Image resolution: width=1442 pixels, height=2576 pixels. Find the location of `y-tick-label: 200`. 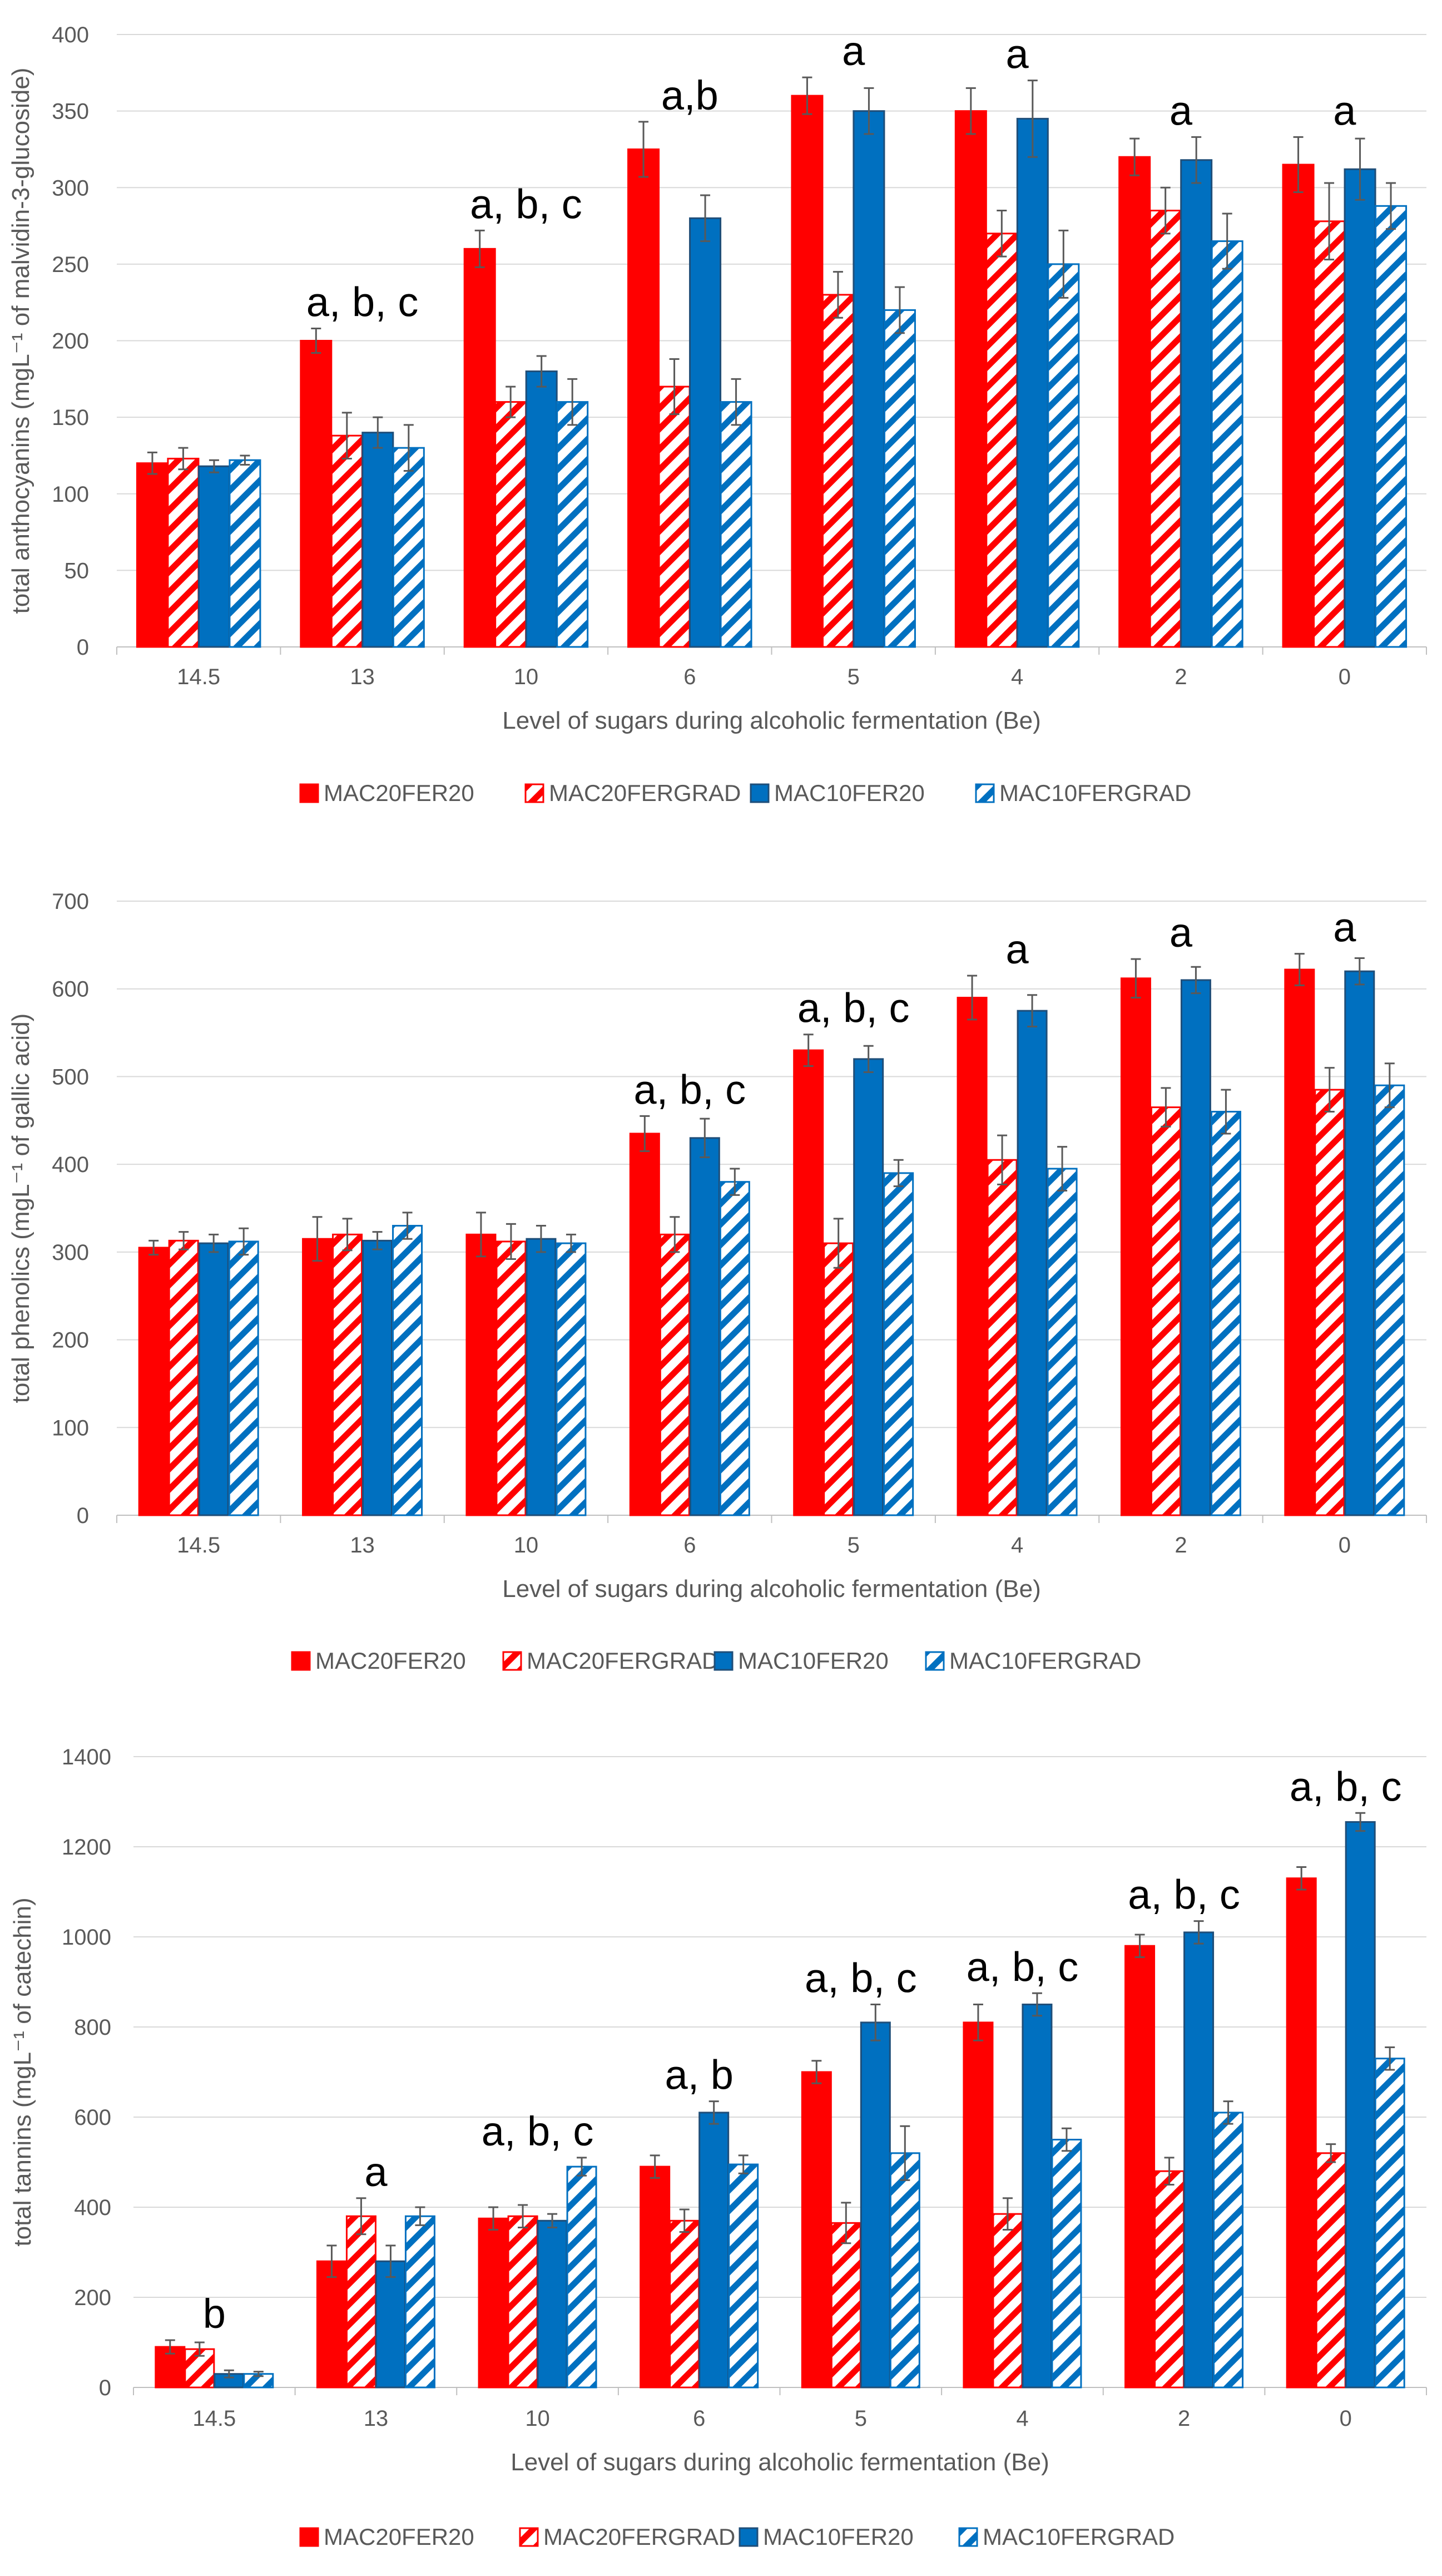

y-tick-label: 200 is located at coordinates (70, 1340).